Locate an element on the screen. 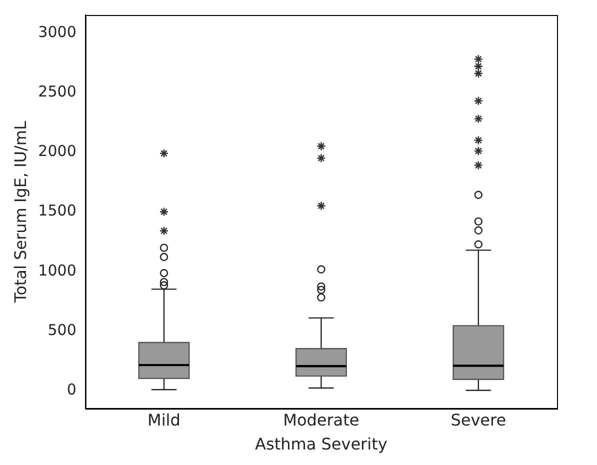 The image size is (597, 465). y-tick-label: 2500 is located at coordinates (57, 91).